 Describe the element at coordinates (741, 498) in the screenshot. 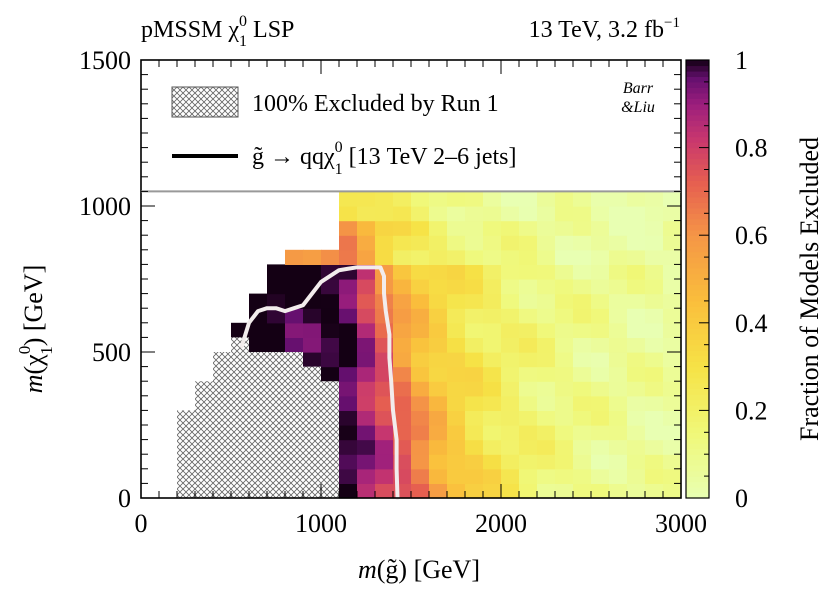

I see `colorbar-tick-label: 0` at that location.